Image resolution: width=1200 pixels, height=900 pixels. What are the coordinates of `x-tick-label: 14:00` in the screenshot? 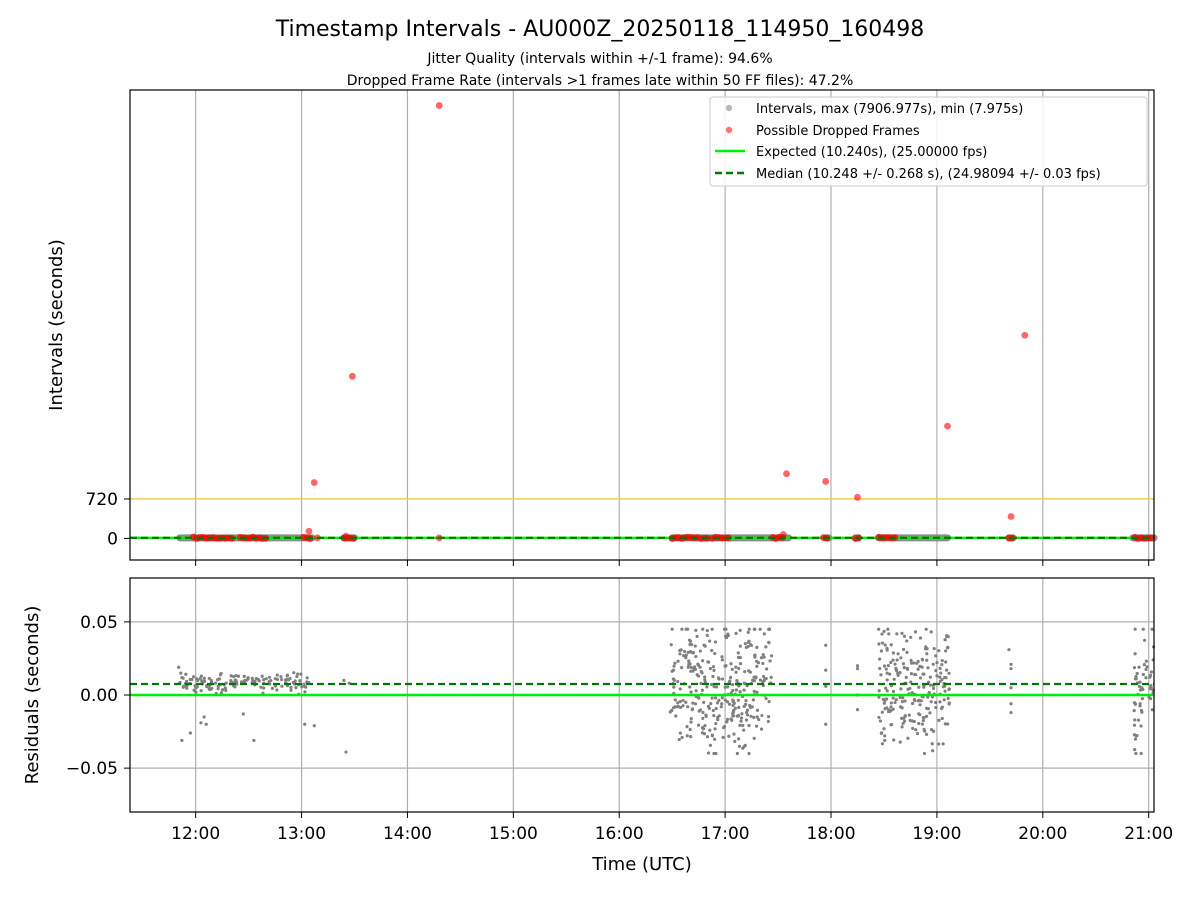 It's located at (407, 834).